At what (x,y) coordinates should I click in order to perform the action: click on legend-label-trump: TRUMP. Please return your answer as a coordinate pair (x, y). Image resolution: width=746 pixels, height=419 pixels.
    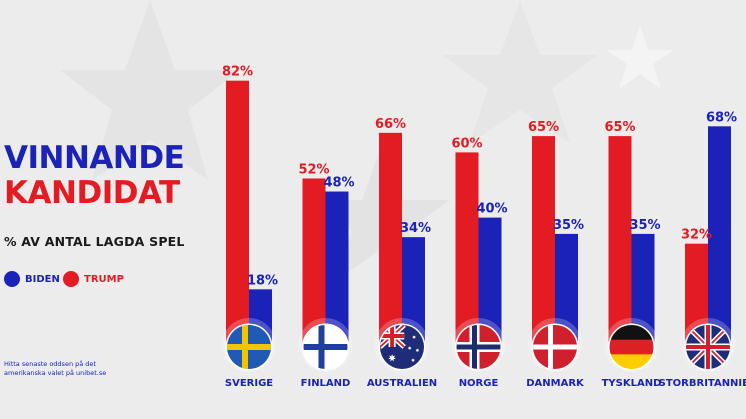
    Looking at the image, I should click on (104, 279).